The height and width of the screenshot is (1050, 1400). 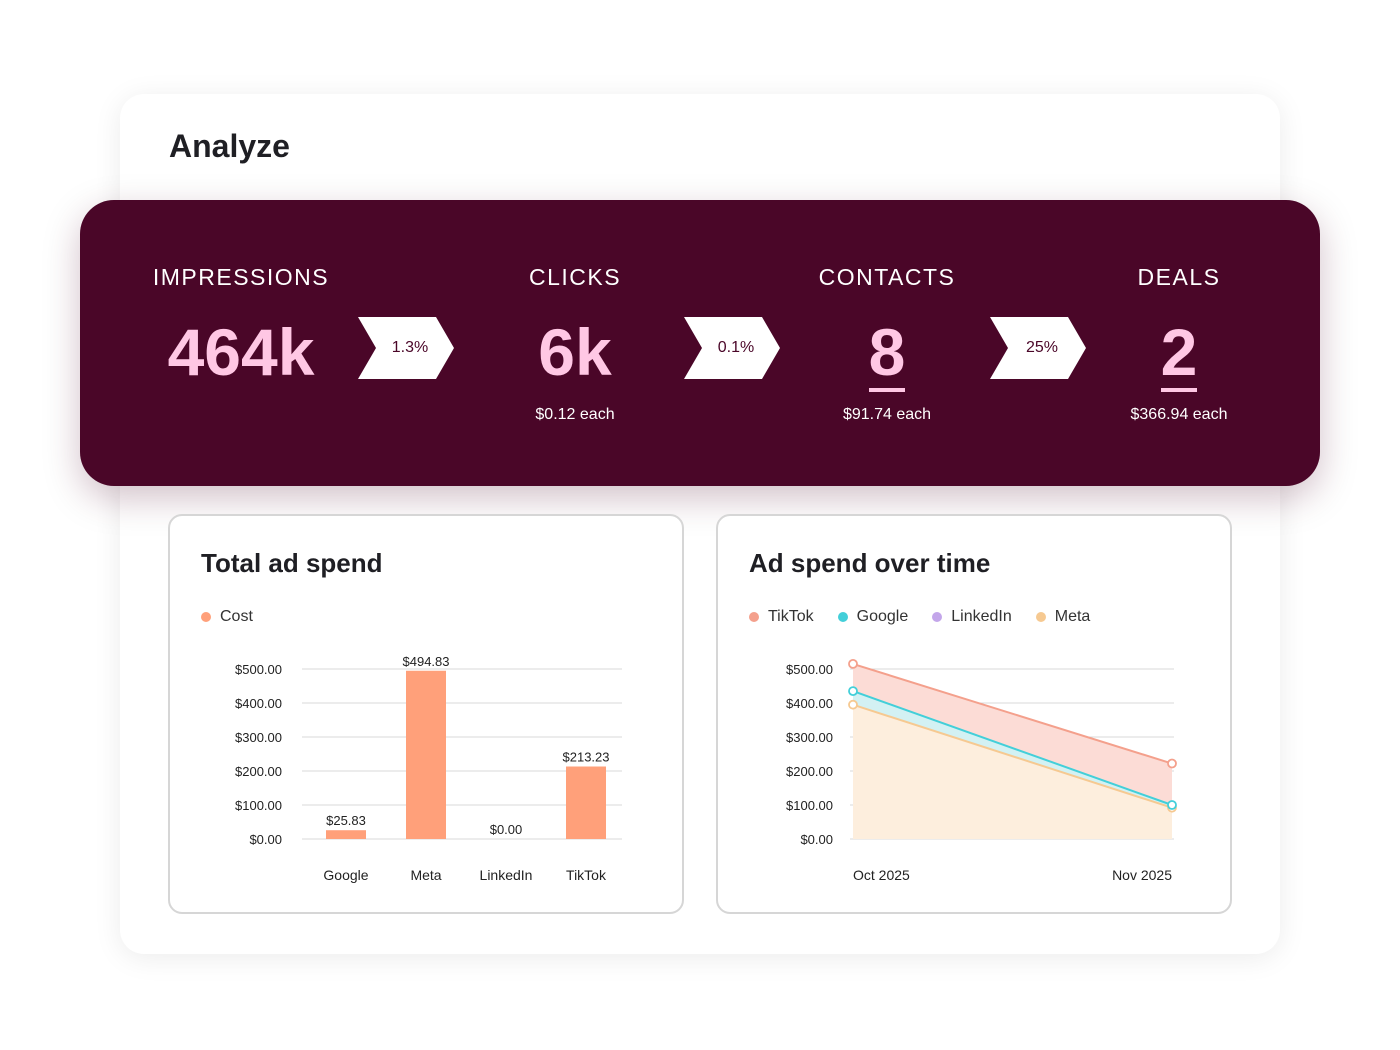 I want to click on x-tick-label: Nov 2025, so click(x=1142, y=875).